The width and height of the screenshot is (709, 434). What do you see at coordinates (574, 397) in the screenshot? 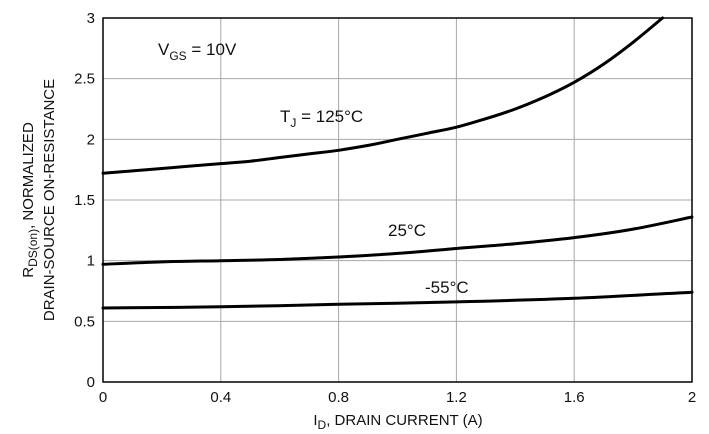
I see `x-tick-label: 1.6` at bounding box center [574, 397].